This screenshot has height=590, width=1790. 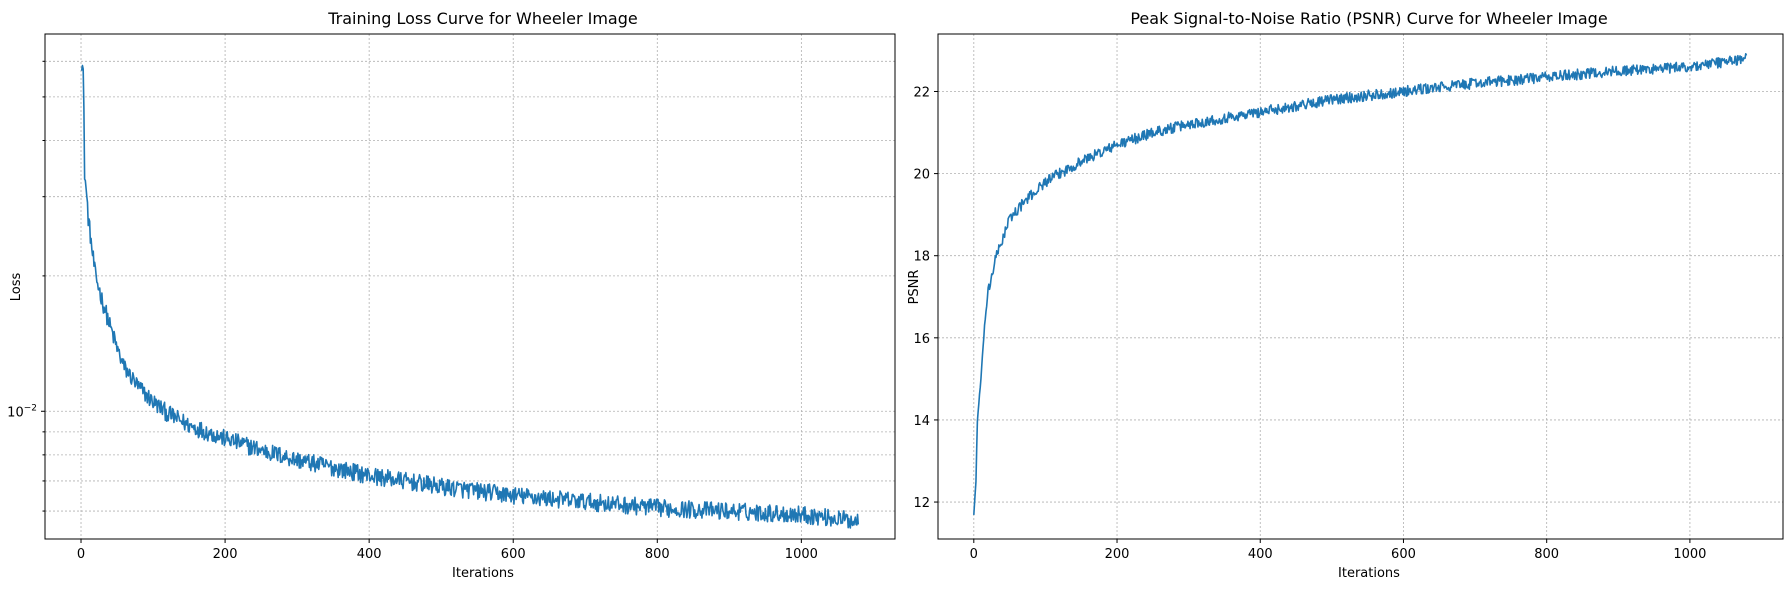 I want to click on loss-x-tick-label: 800, so click(x=657, y=554).